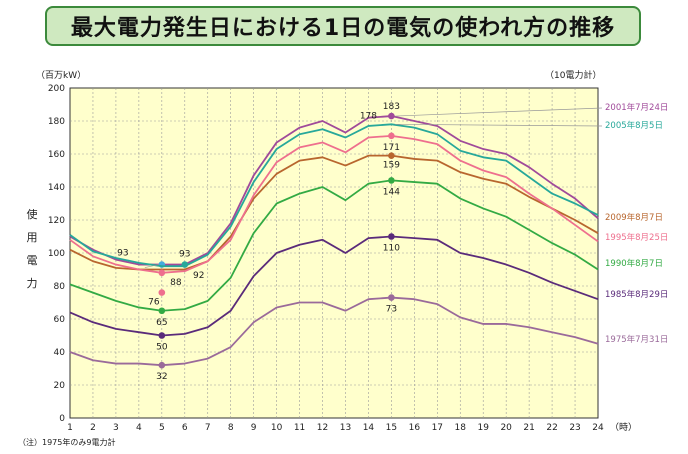  Describe the element at coordinates (60, 287) in the screenshot. I see `y-tick-label: 80` at that location.